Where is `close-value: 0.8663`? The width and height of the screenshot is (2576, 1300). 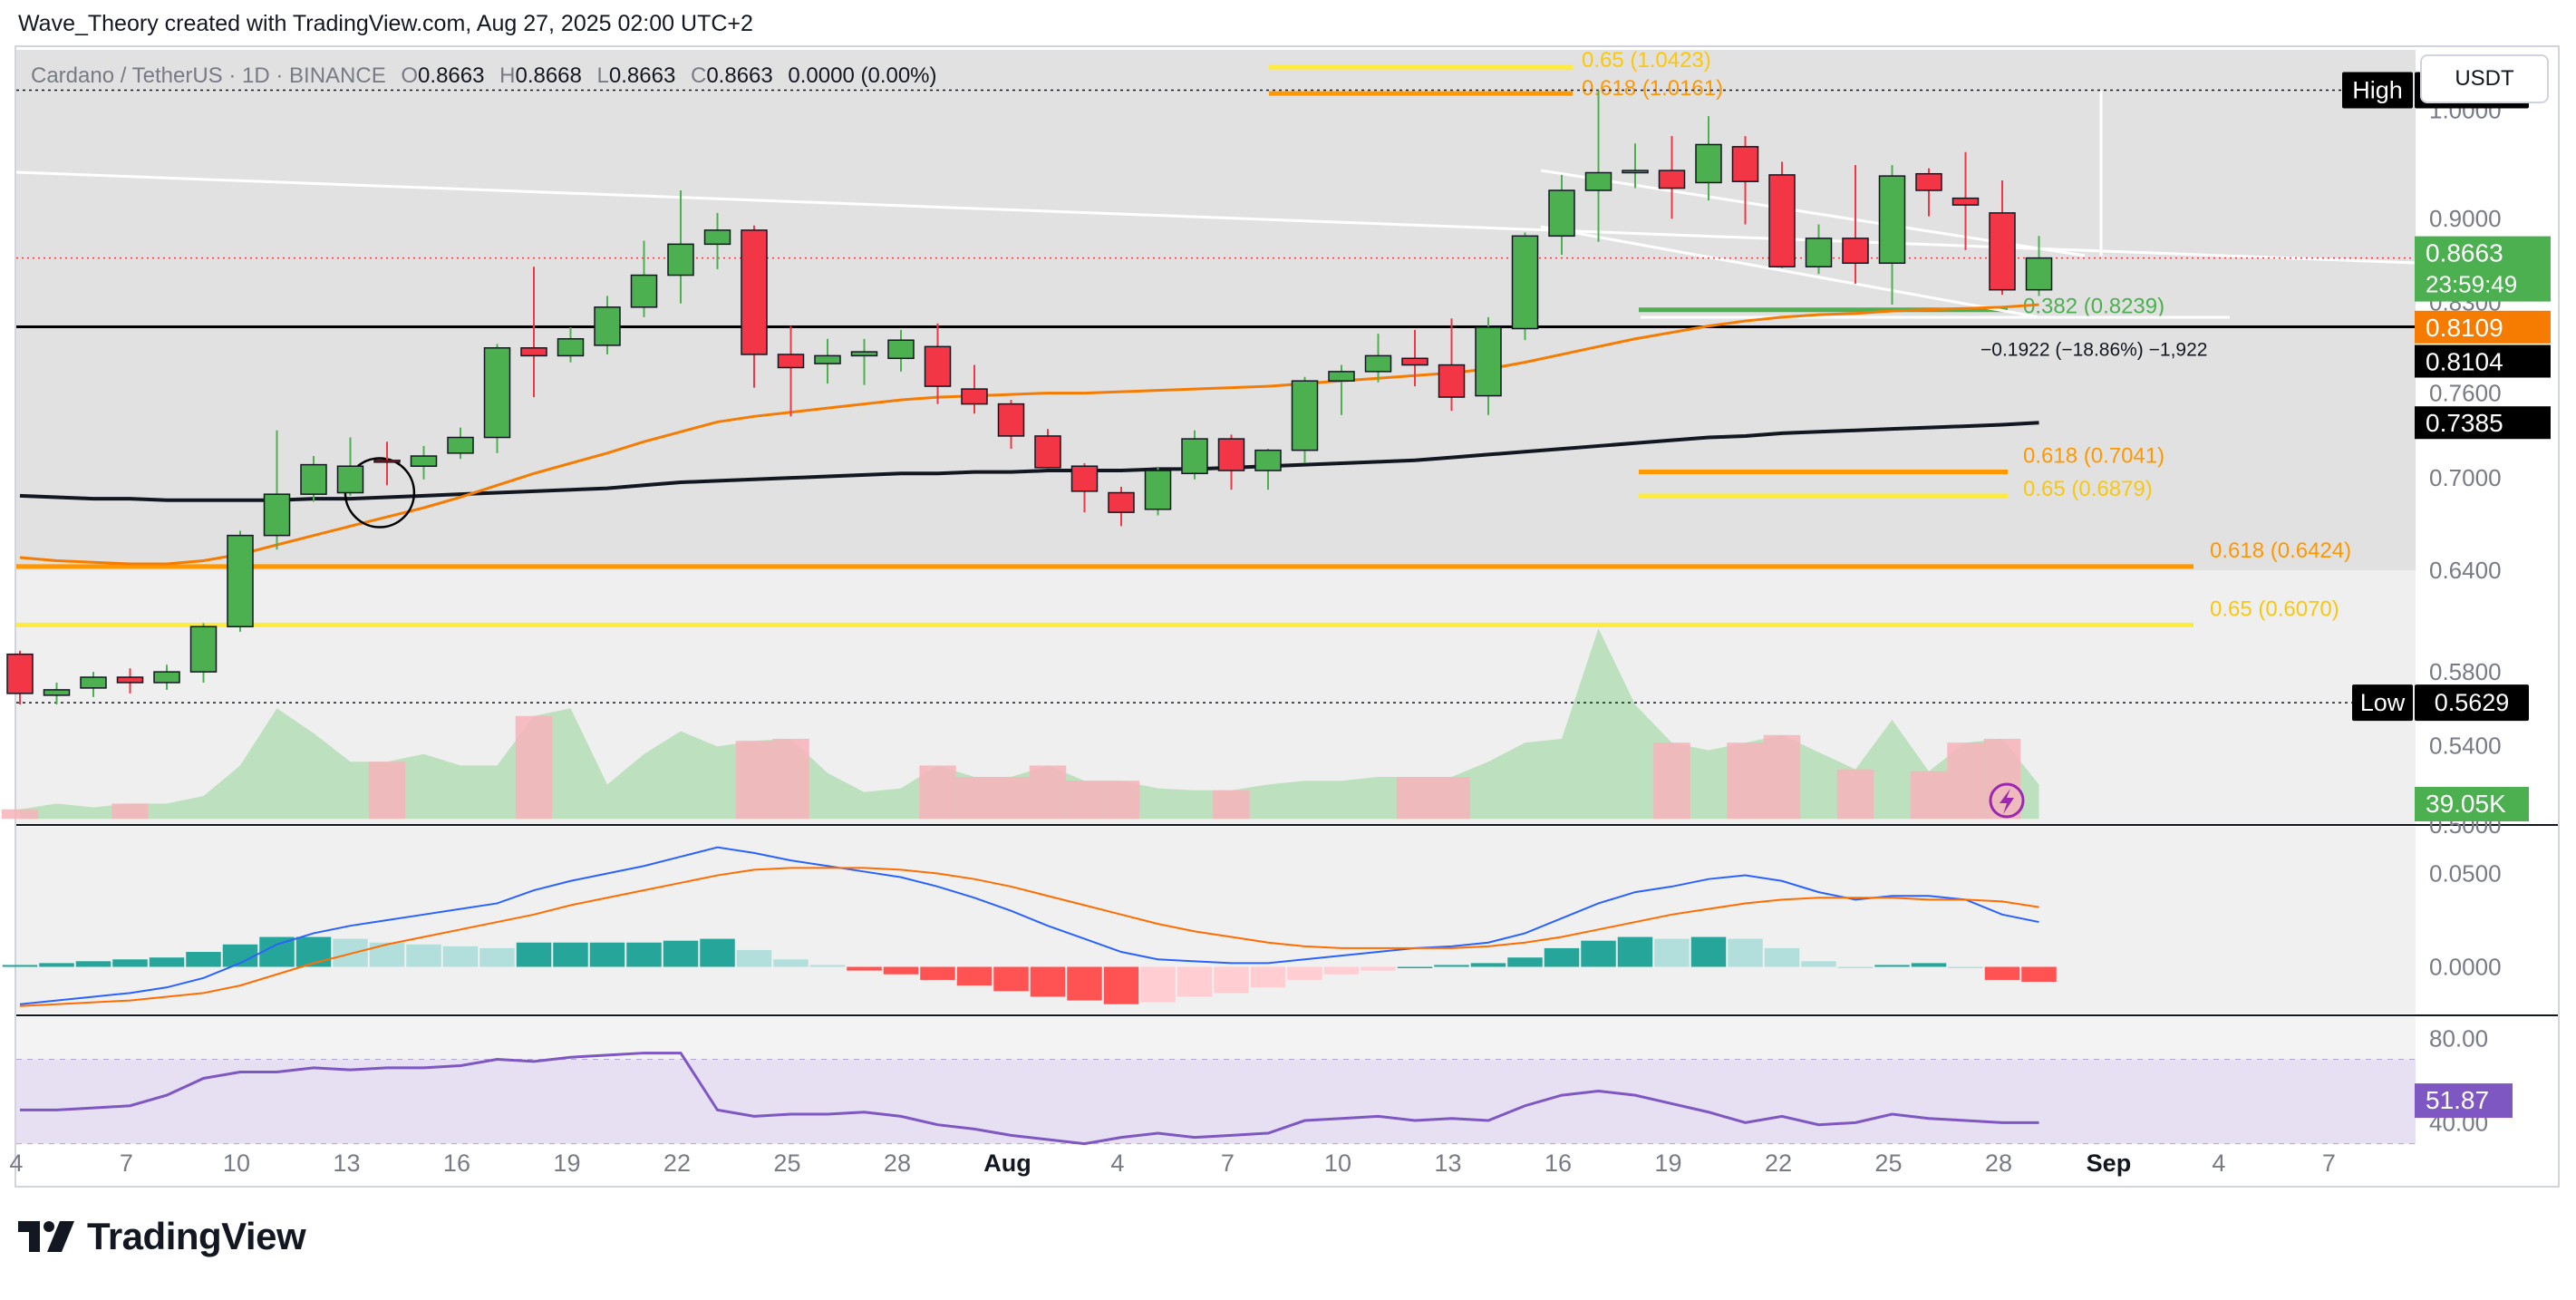
close-value: 0.8663 is located at coordinates (739, 75).